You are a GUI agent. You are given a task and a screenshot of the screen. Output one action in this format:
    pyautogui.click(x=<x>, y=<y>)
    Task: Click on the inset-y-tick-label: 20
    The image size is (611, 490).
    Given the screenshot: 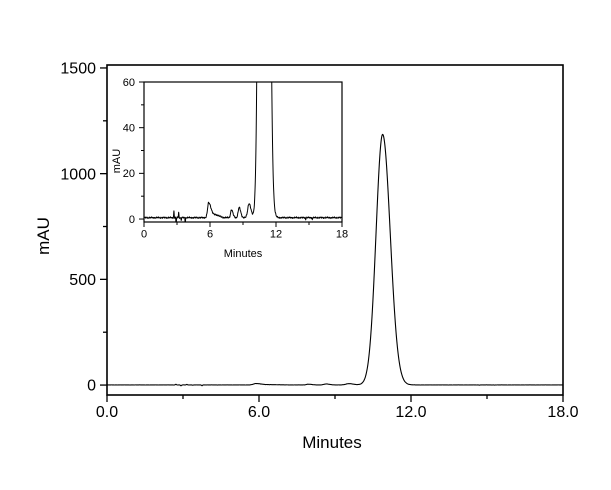 What is the action you would take?
    pyautogui.click(x=129, y=174)
    